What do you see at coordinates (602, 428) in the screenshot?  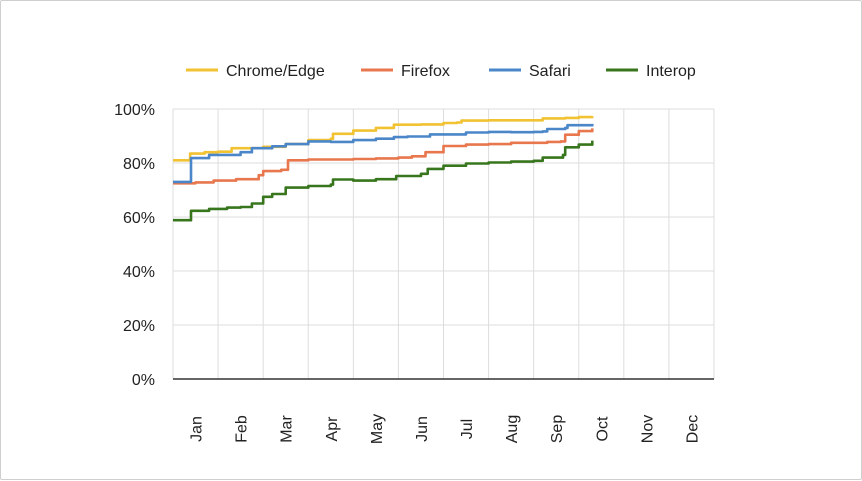 I see `x-tick-label-oct: Oct` at bounding box center [602, 428].